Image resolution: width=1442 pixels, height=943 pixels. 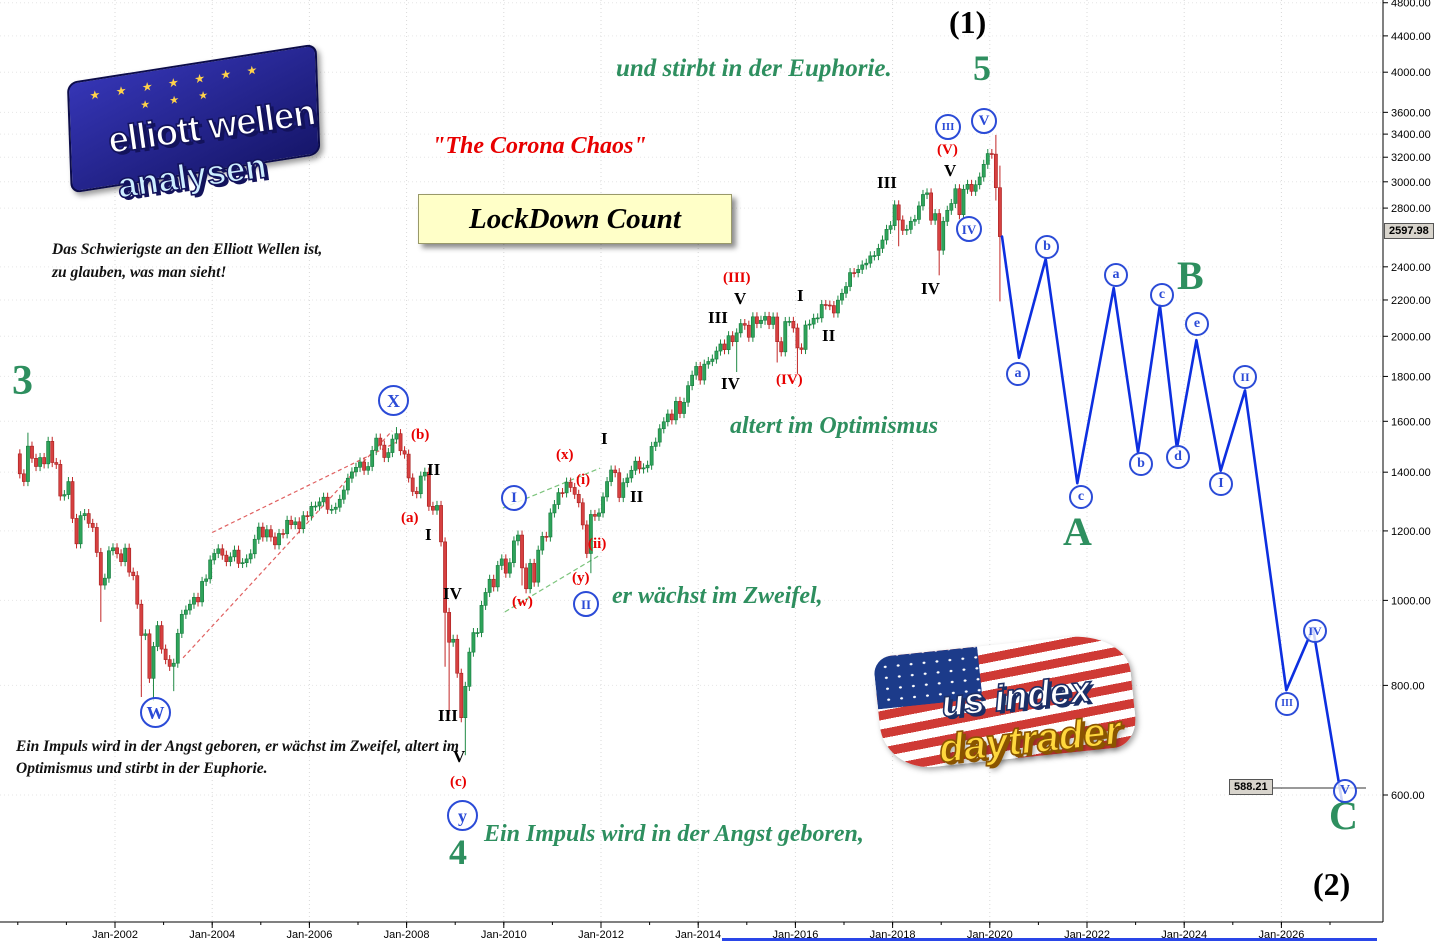 I want to click on wave-label-circled: e, so click(x=1197, y=324).